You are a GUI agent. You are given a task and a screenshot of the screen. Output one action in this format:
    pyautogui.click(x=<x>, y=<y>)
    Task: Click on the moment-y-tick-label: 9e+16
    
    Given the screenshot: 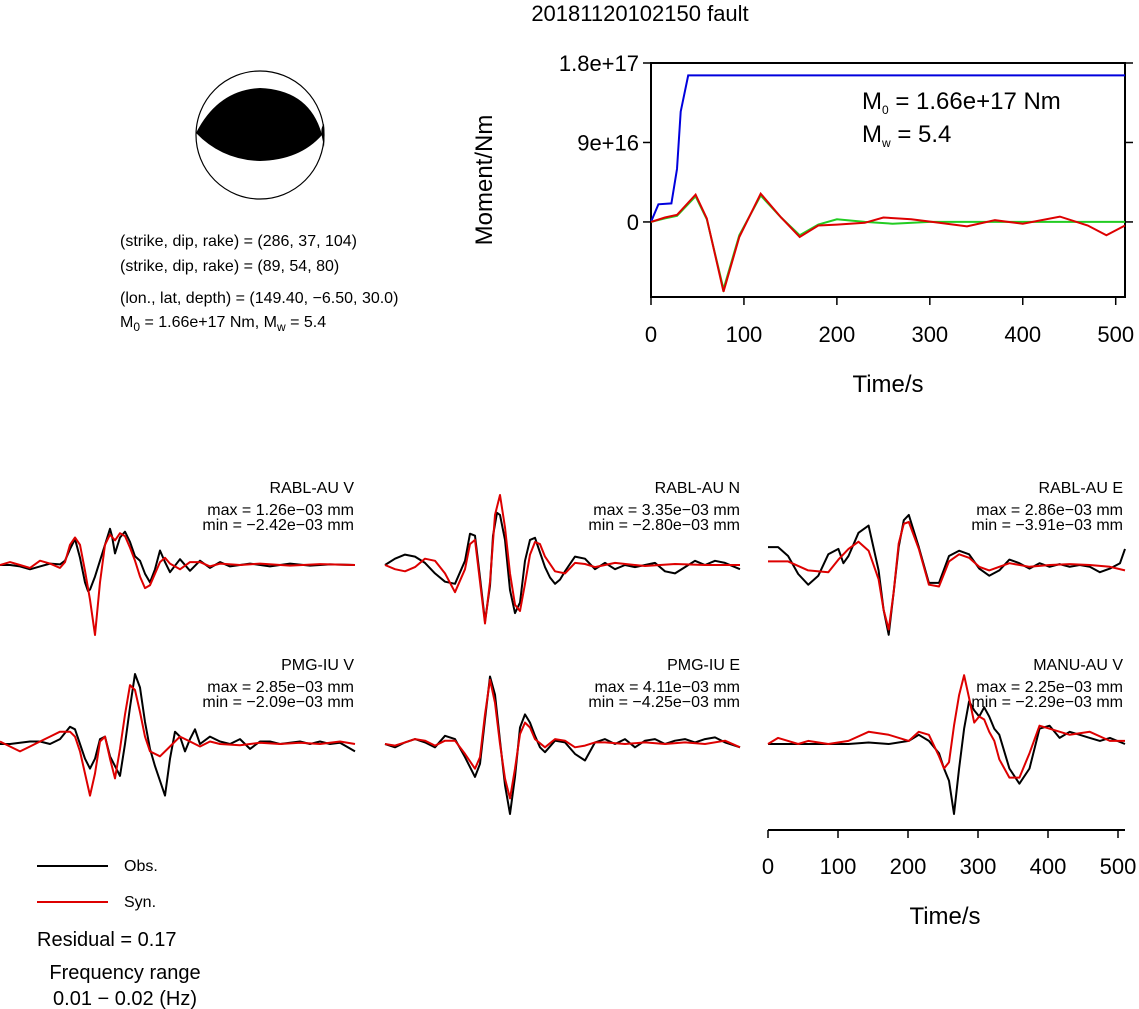 What is the action you would take?
    pyautogui.click(x=608, y=142)
    